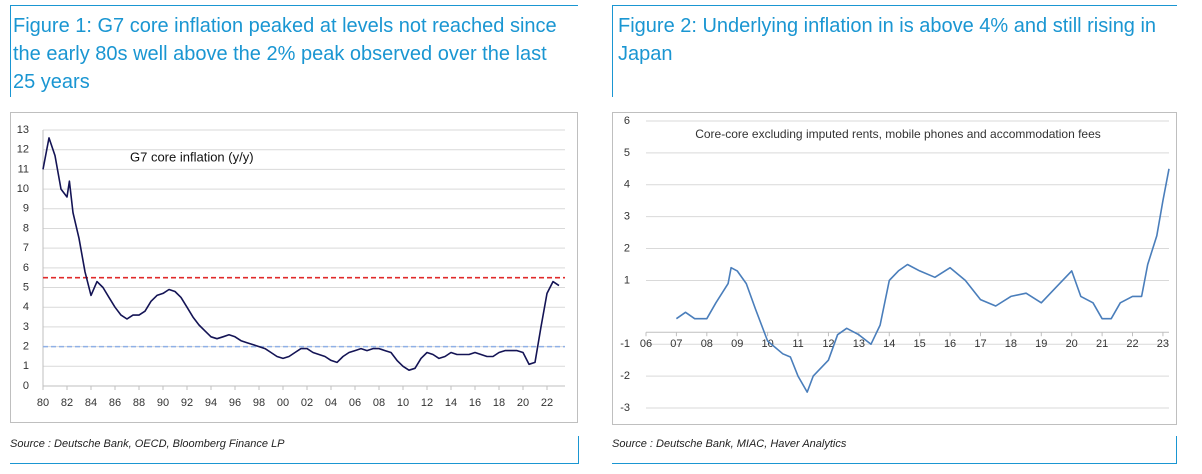 The width and height of the screenshot is (1202, 474). Describe the element at coordinates (192, 156) in the screenshot. I see `annotation: G7 core inflation (y/y)` at that location.